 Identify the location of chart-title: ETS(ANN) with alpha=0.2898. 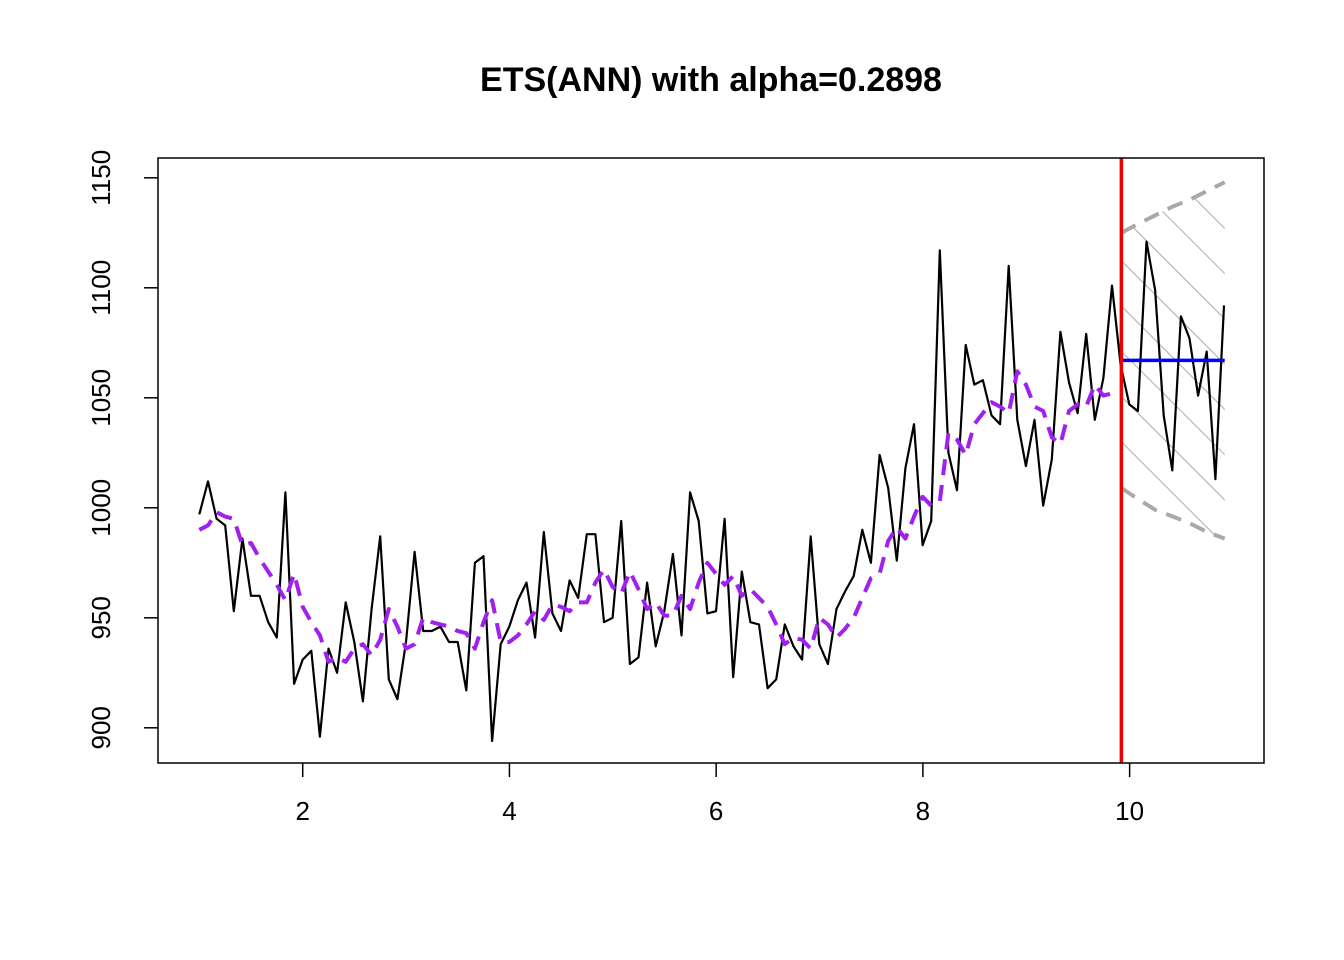
(711, 80).